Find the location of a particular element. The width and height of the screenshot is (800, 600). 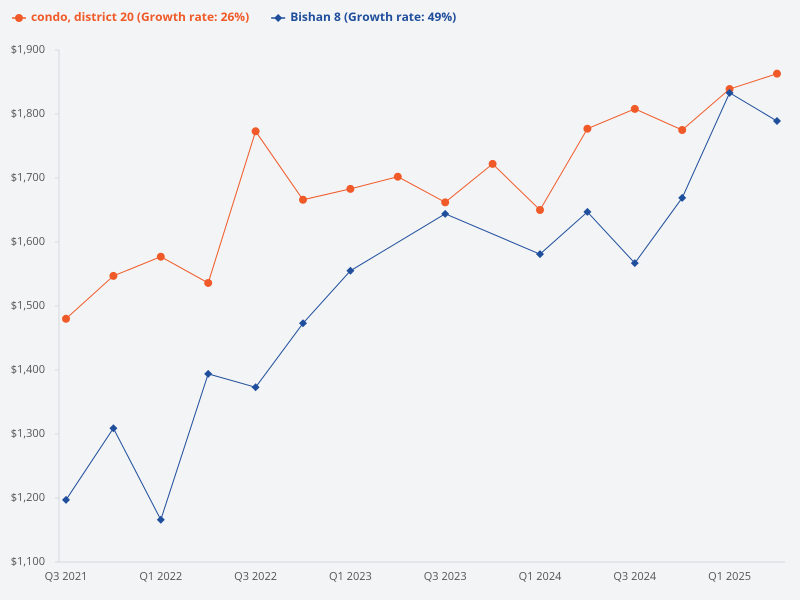

x-tick-label: Q3 2024 is located at coordinates (635, 576).